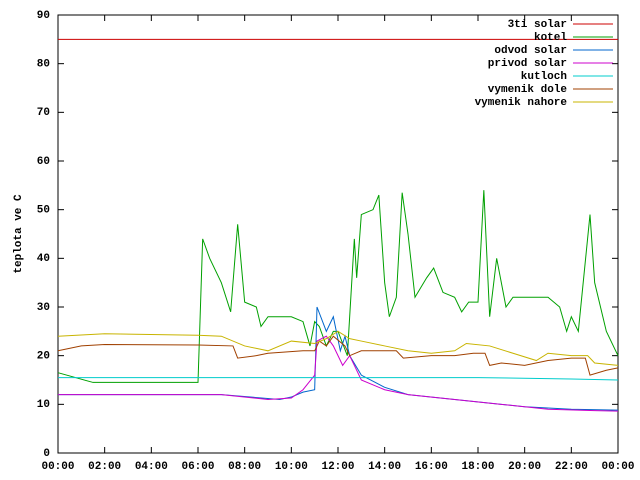 The image size is (640, 480). I want to click on legend-label: kutloch, so click(544, 77).